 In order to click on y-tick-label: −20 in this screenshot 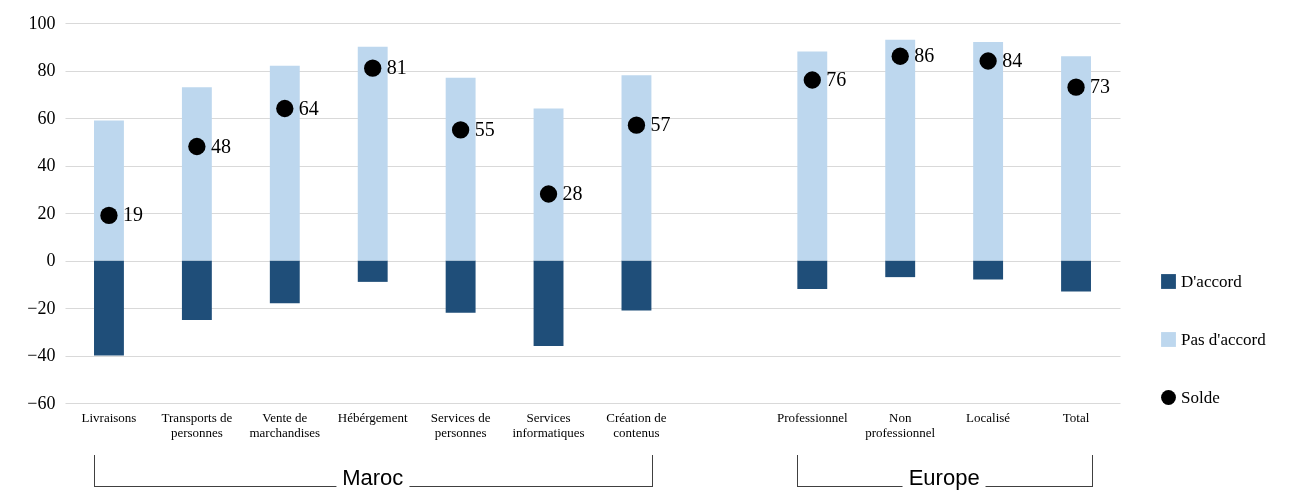, I will do `click(41, 307)`.